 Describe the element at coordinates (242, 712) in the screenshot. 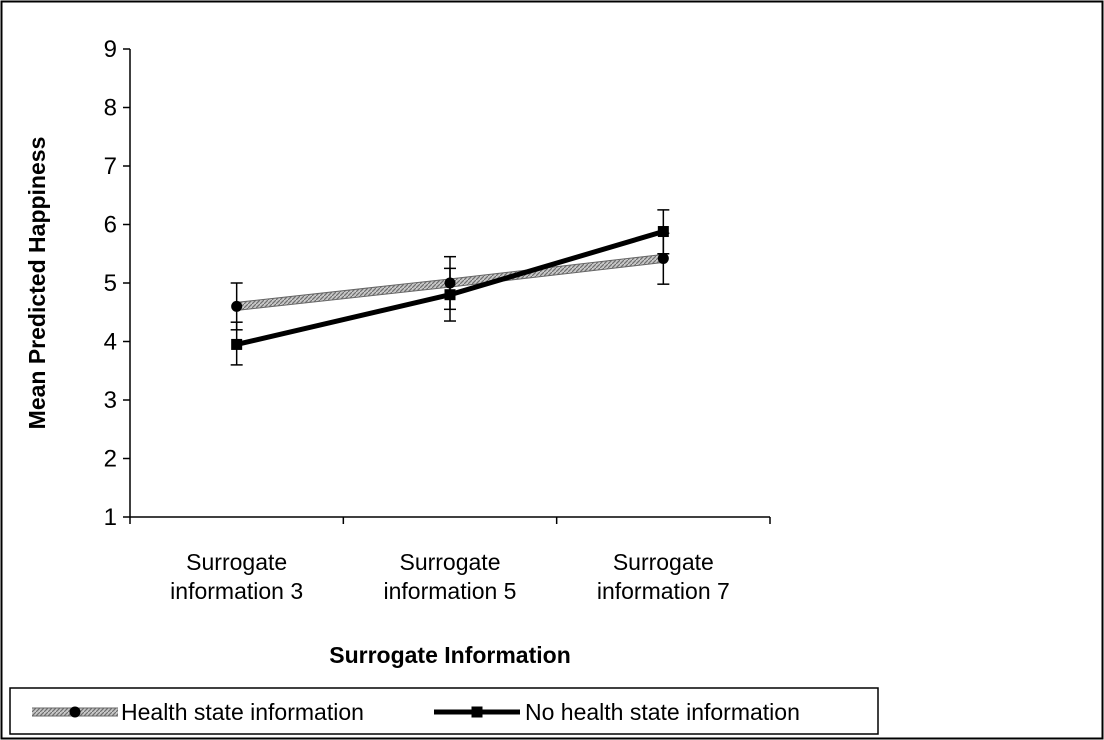

I see `legend-label: Health state information` at that location.